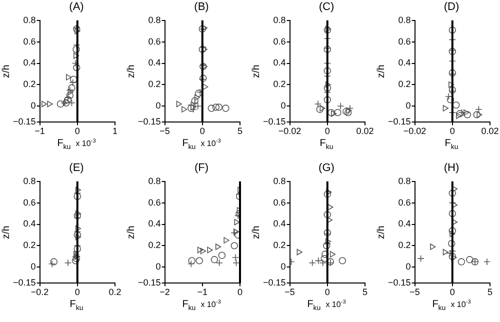  I want to click on x-tick-label: 0.2, so click(115, 292).